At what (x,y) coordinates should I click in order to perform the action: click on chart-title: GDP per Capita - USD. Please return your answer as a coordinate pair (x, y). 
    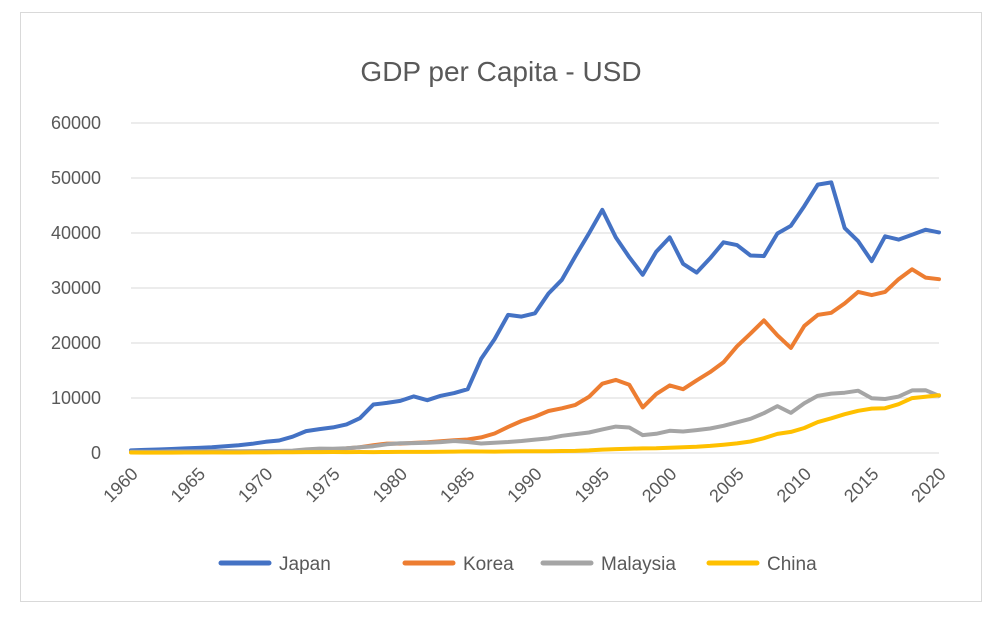
    Looking at the image, I should click on (500, 71).